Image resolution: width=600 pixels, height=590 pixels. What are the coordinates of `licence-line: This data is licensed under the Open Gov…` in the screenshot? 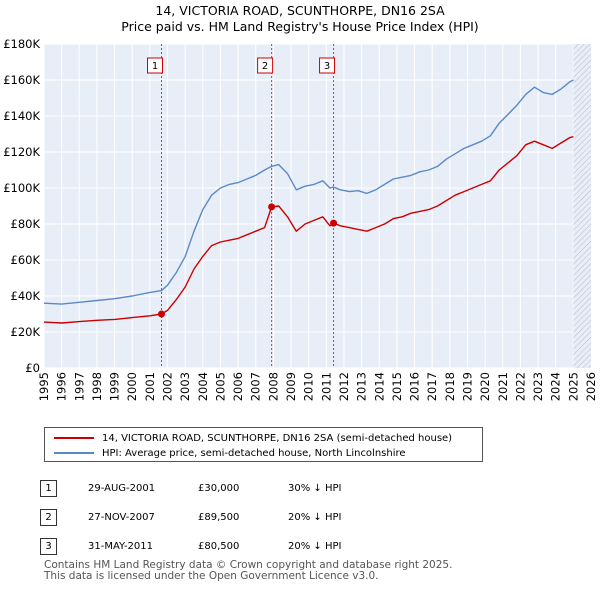 It's located at (211, 576).